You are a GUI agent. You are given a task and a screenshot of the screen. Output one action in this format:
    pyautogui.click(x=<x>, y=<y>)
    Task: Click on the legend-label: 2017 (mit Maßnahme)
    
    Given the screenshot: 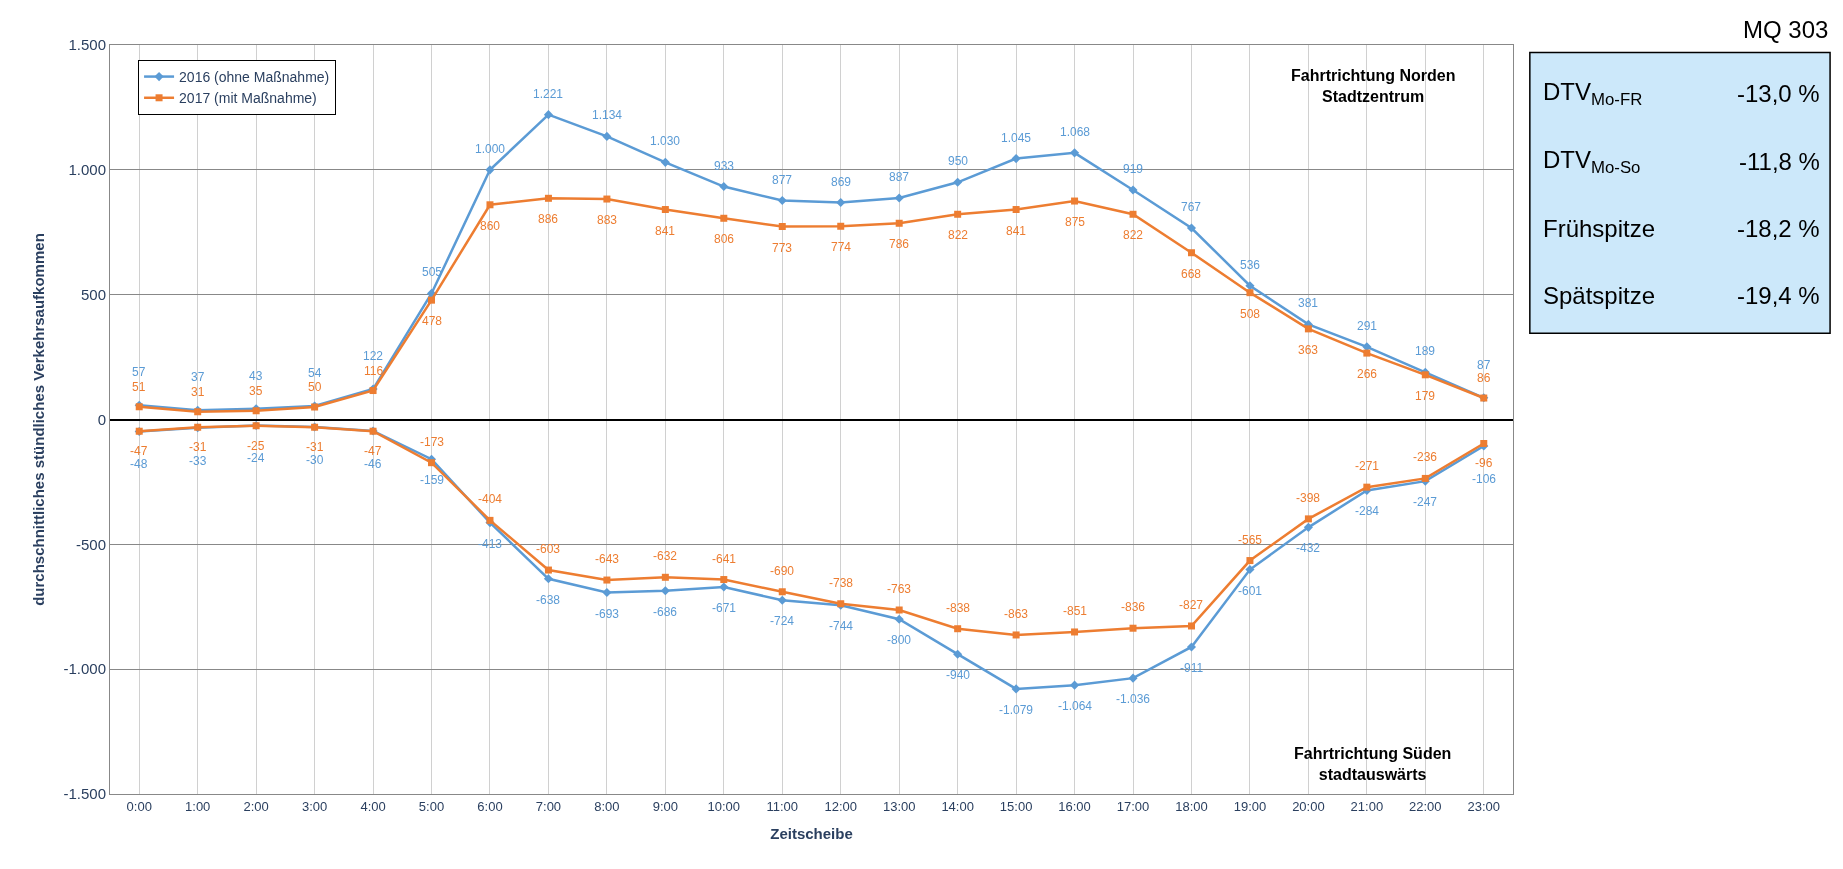 What is the action you would take?
    pyautogui.click(x=248, y=98)
    